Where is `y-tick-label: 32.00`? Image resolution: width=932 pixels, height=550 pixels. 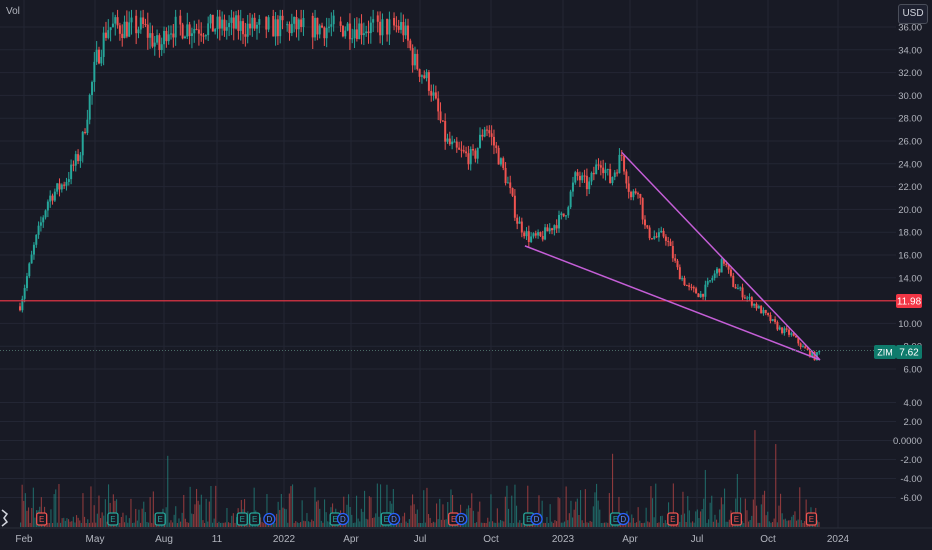 y-tick-label: 32.00 is located at coordinates (910, 73).